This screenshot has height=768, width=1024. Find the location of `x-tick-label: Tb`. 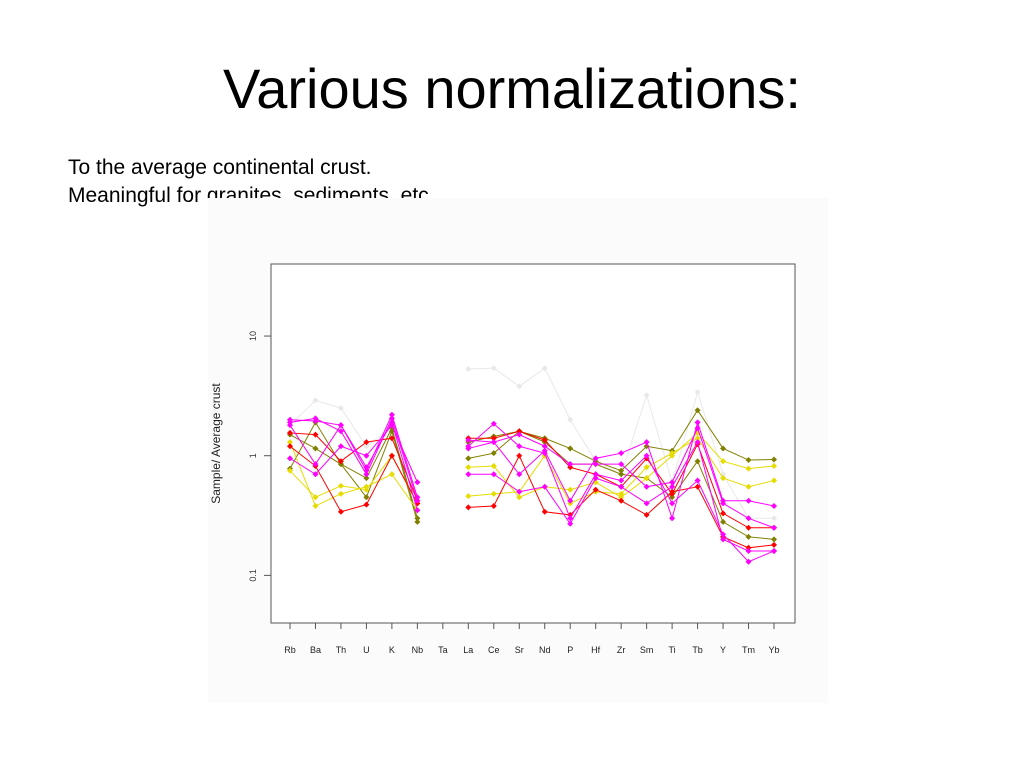

x-tick-label: Tb is located at coordinates (697, 650).